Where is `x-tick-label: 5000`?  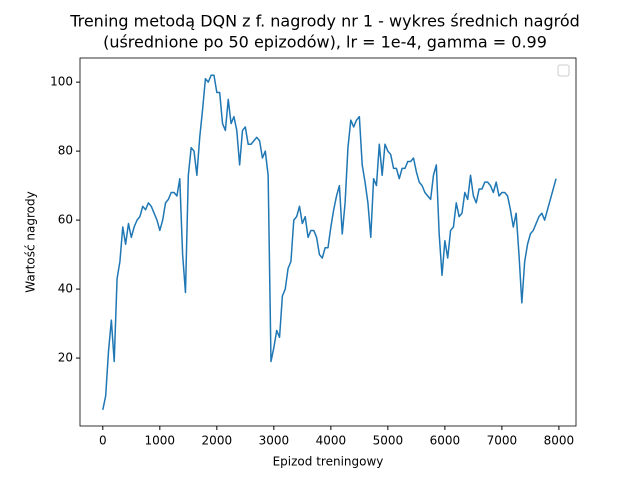
x-tick-label: 5000 is located at coordinates (388, 441).